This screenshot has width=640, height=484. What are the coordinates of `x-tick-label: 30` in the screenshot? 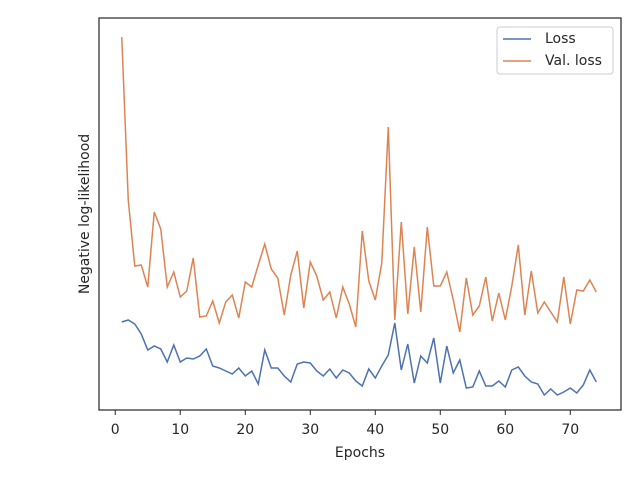 It's located at (310, 430).